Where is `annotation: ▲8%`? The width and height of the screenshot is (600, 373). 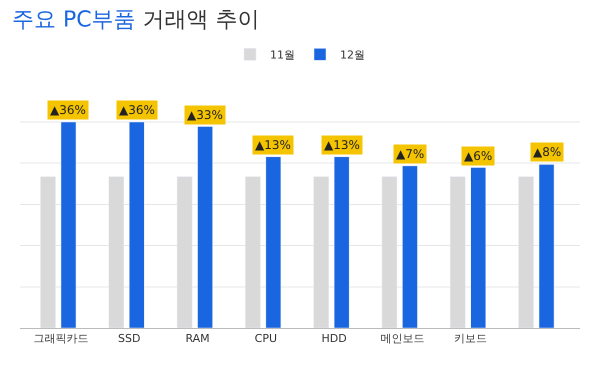
annotation: ▲8% is located at coordinates (547, 152).